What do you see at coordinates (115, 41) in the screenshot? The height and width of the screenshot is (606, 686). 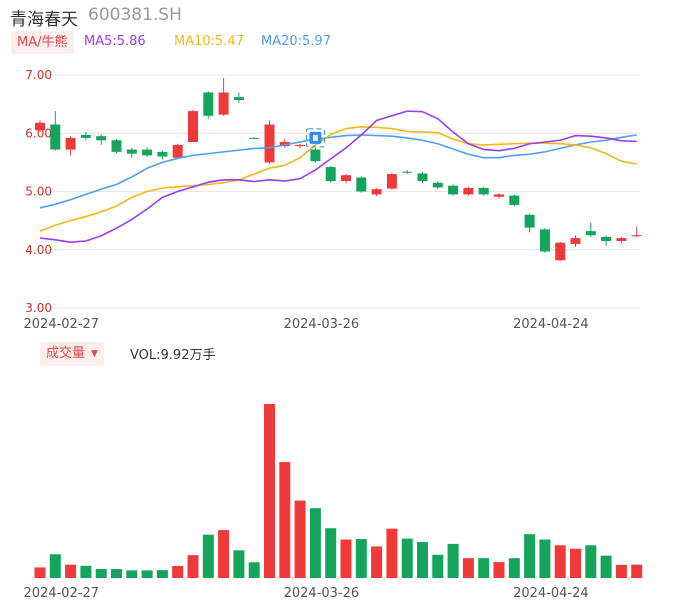 I see `ma5-legend: MA5:5.86` at bounding box center [115, 41].